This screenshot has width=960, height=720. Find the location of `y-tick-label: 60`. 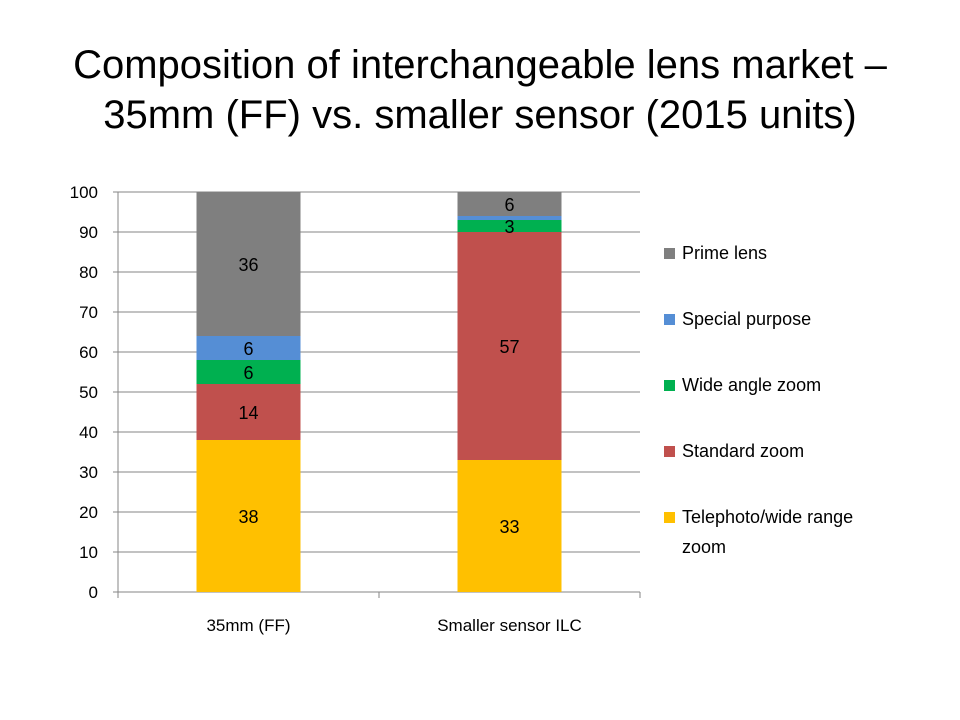

y-tick-label: 60 is located at coordinates (88, 352).